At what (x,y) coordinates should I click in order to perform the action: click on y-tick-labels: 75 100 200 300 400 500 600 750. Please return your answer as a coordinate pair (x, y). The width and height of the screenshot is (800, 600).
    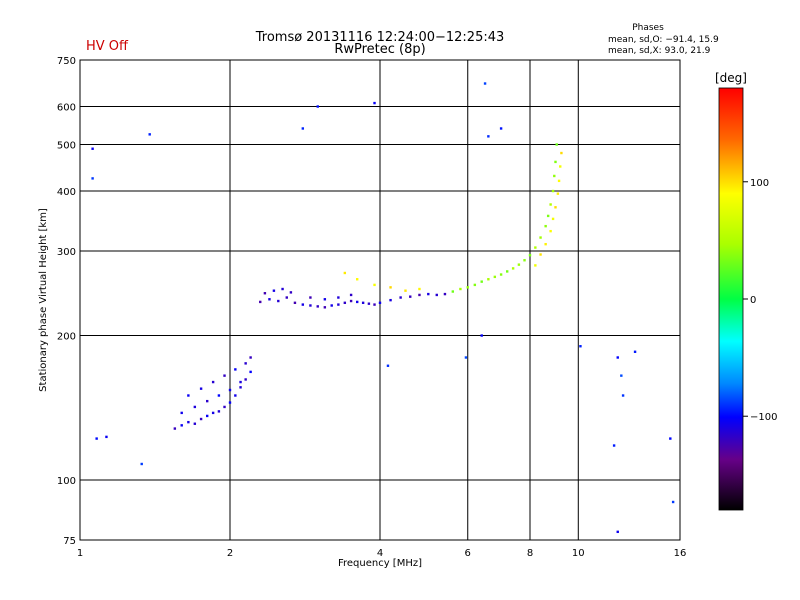
    Looking at the image, I should click on (66, 301).